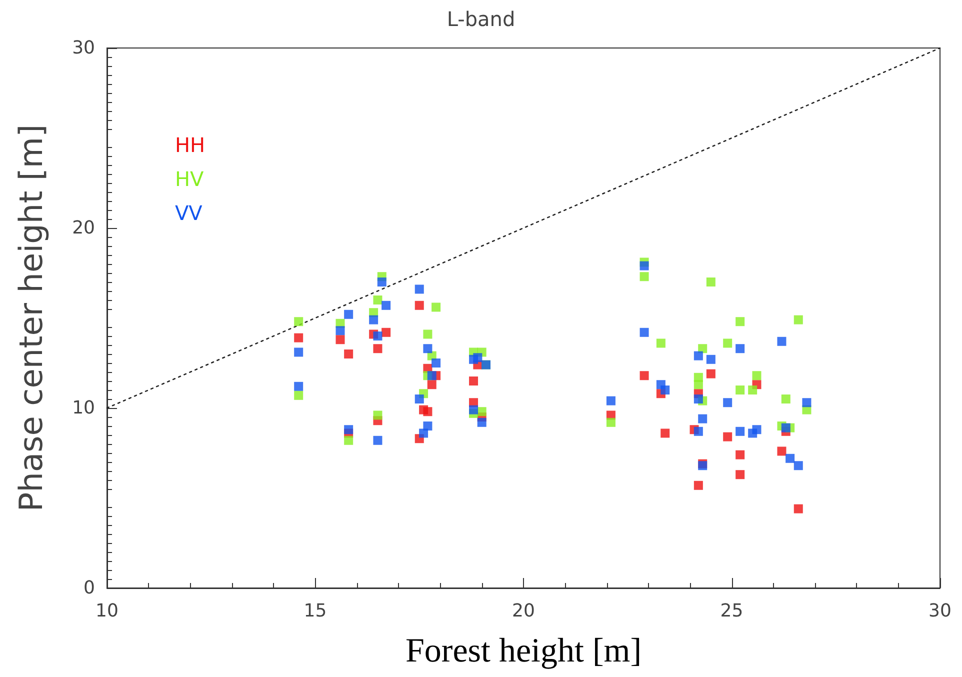 This screenshot has height=677, width=962. Describe the element at coordinates (107, 611) in the screenshot. I see `x-tick-label: 10` at that location.